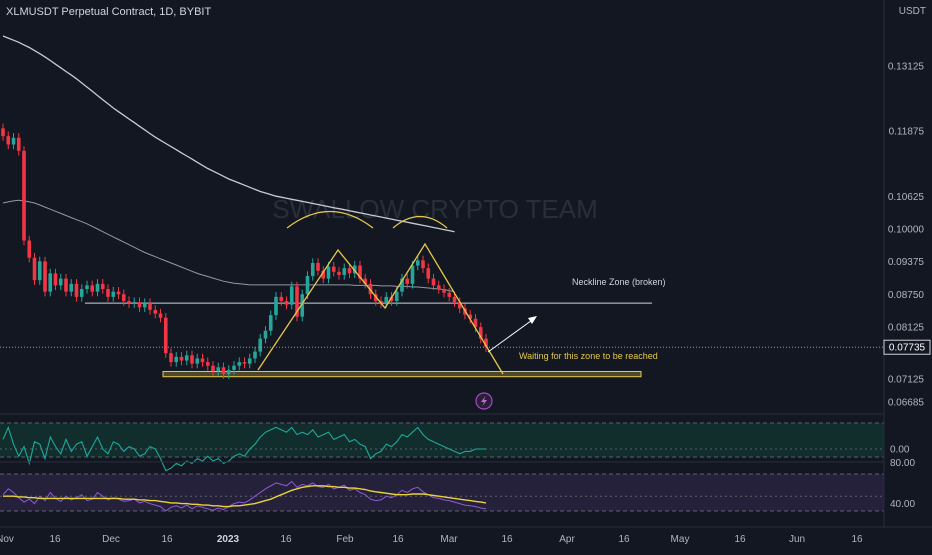 The height and width of the screenshot is (555, 932). What do you see at coordinates (244, 448) in the screenshot?
I see `oscillator-line` at bounding box center [244, 448].